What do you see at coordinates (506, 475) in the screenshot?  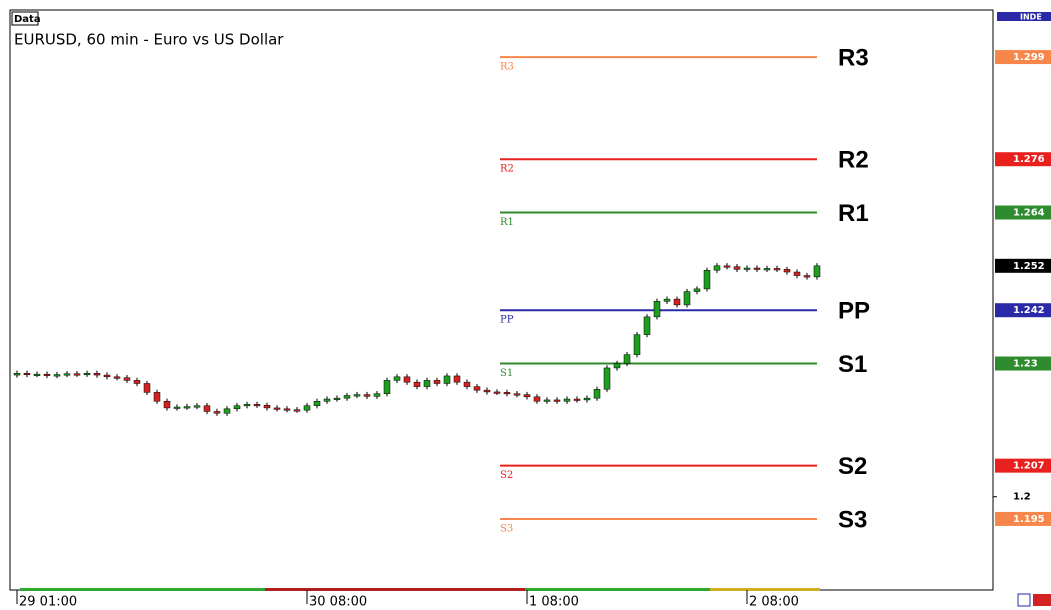 I see `level-small-label: S2` at bounding box center [506, 475].